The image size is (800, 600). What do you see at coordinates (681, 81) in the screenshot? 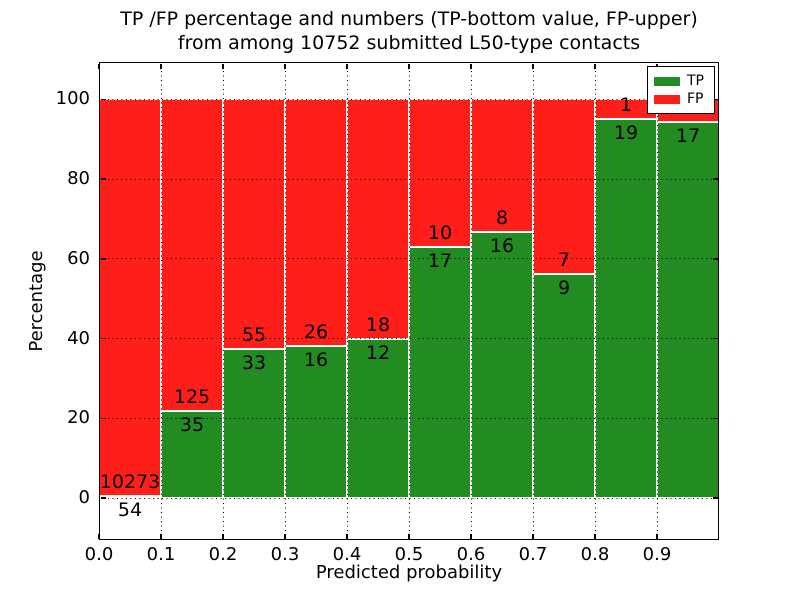
I see `legend-item-tp: TP` at bounding box center [681, 81].